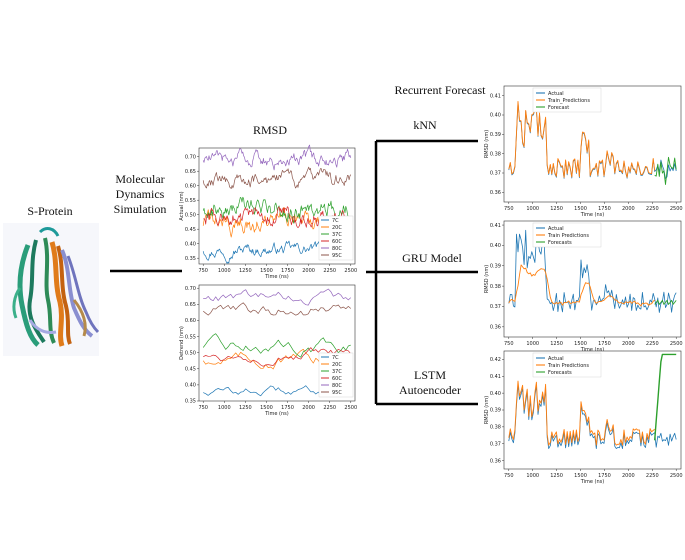 The image size is (685, 560). What do you see at coordinates (432, 258) in the screenshot?
I see `label-gru: GRU Model` at bounding box center [432, 258].